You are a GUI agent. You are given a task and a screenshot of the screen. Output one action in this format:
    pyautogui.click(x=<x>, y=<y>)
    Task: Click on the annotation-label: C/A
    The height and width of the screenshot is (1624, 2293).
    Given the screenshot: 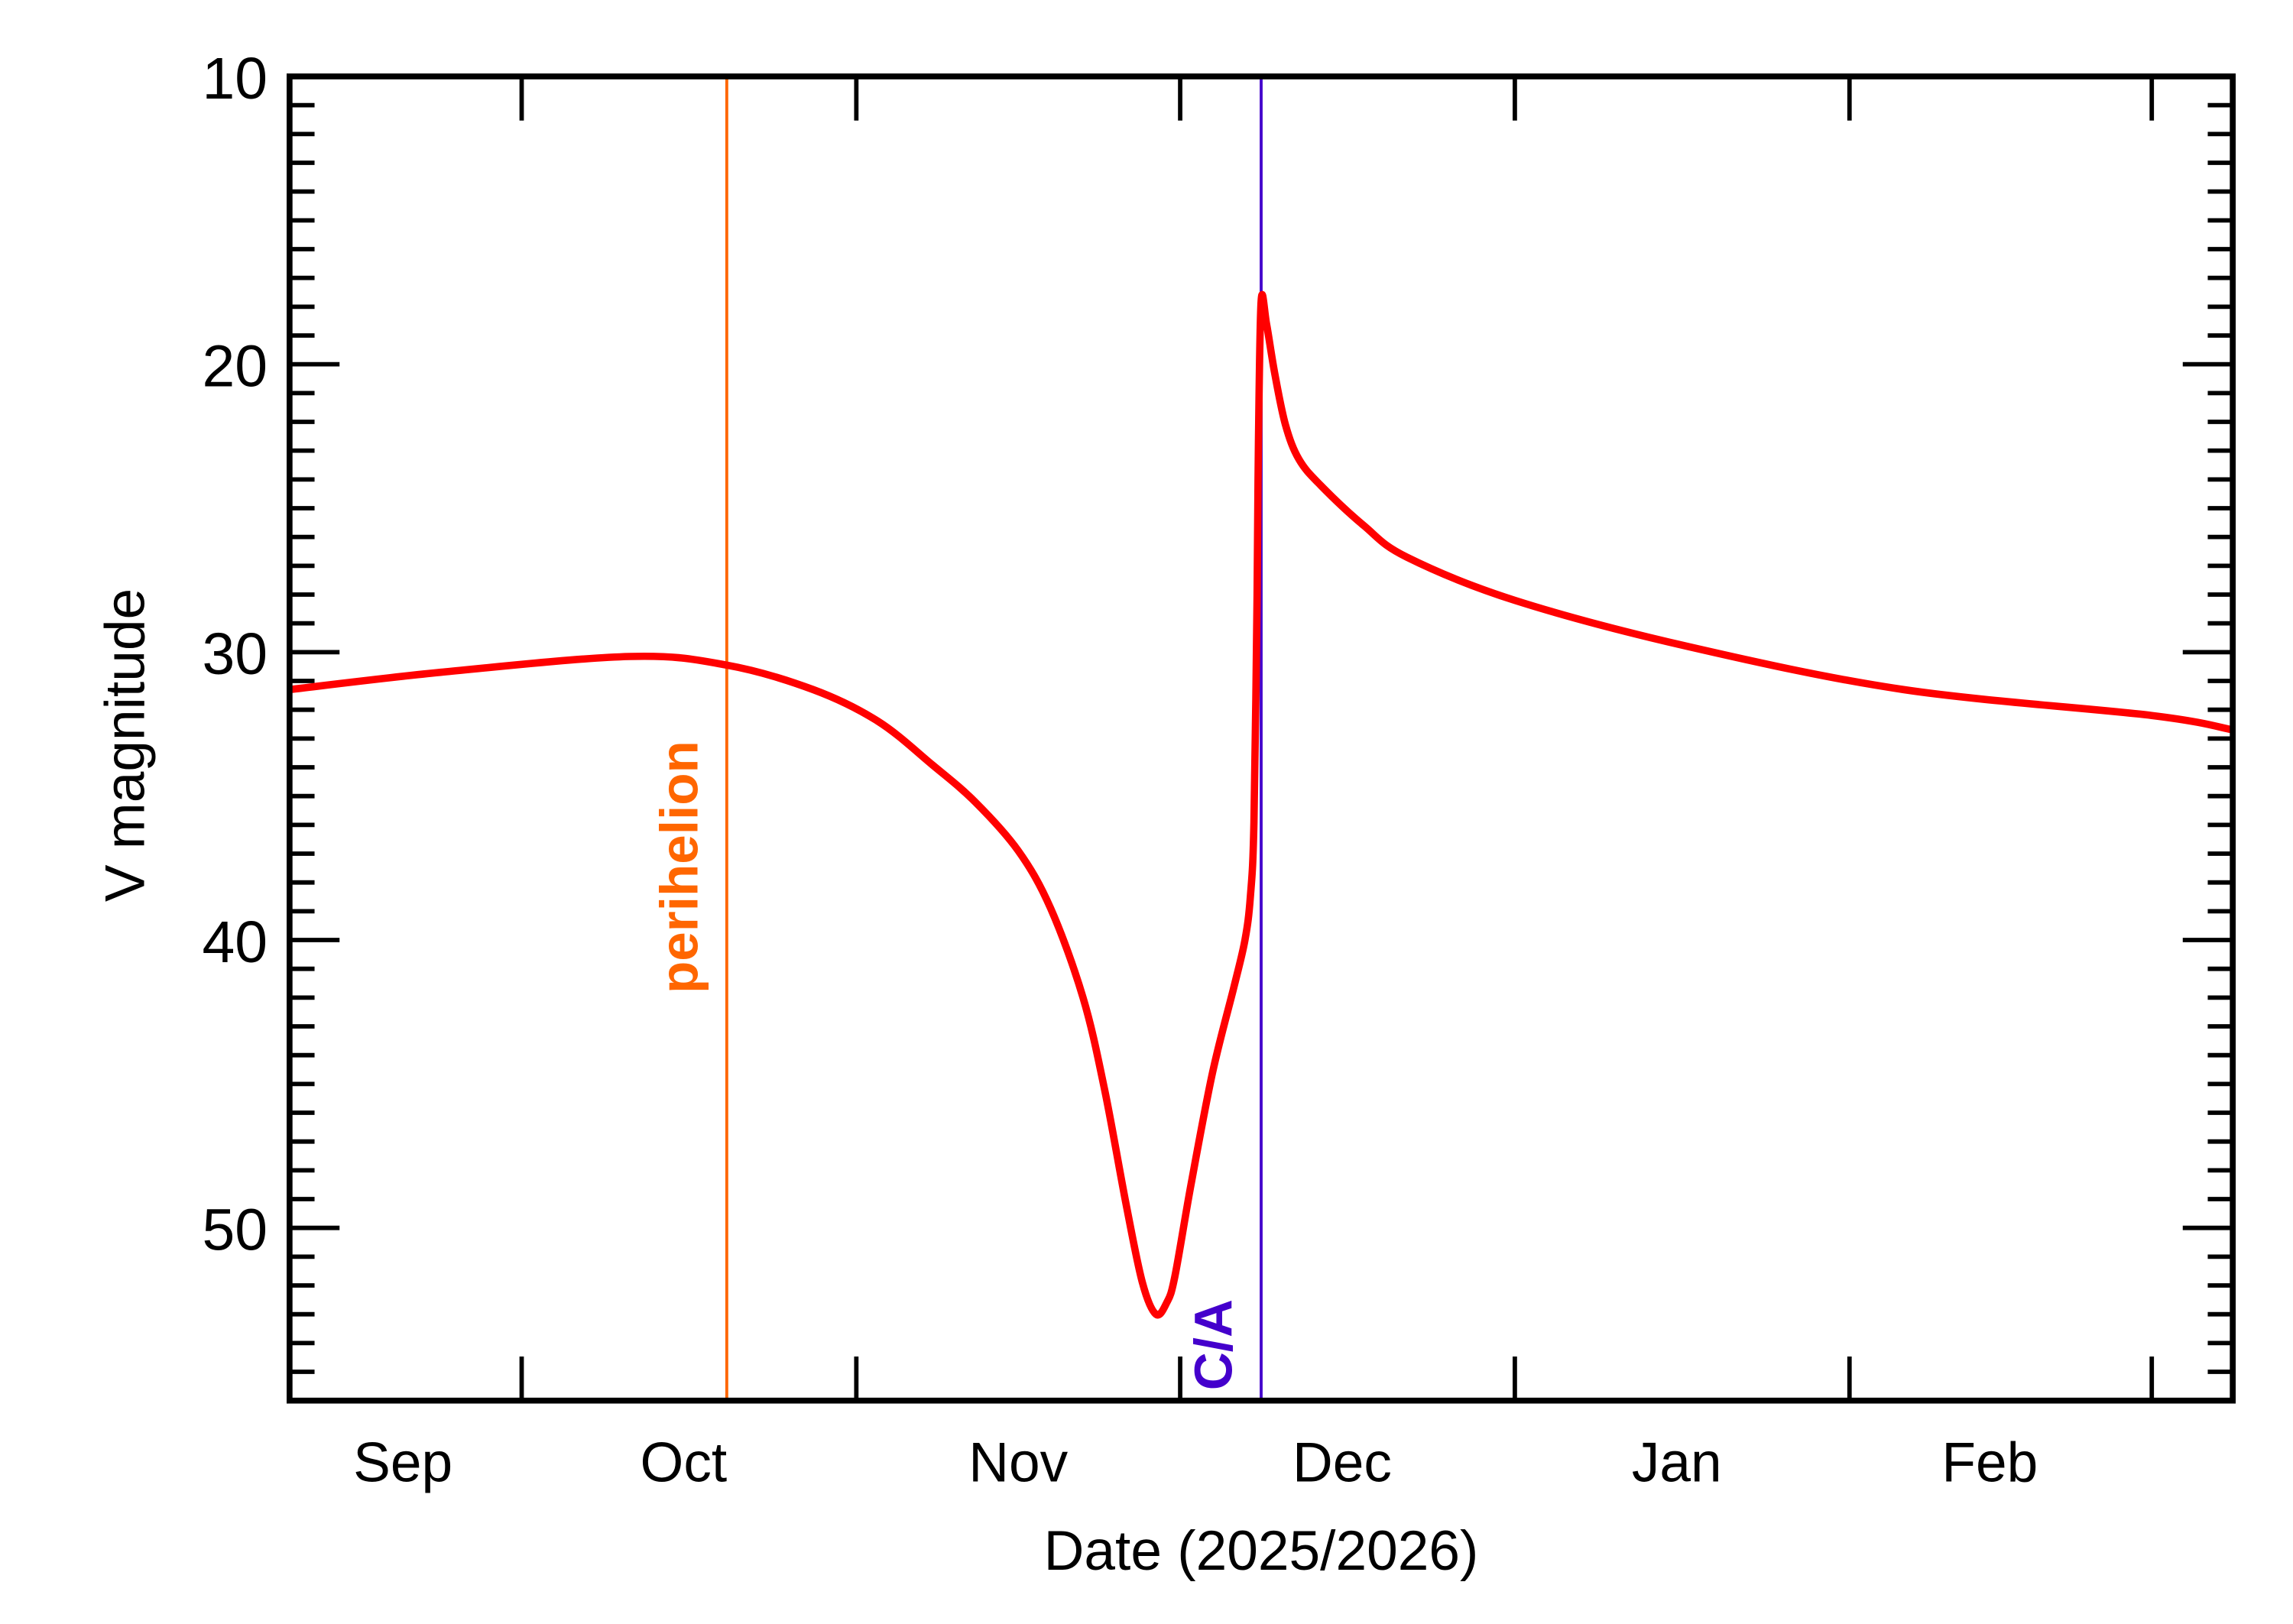 What is the action you would take?
    pyautogui.click(x=1214, y=1344)
    